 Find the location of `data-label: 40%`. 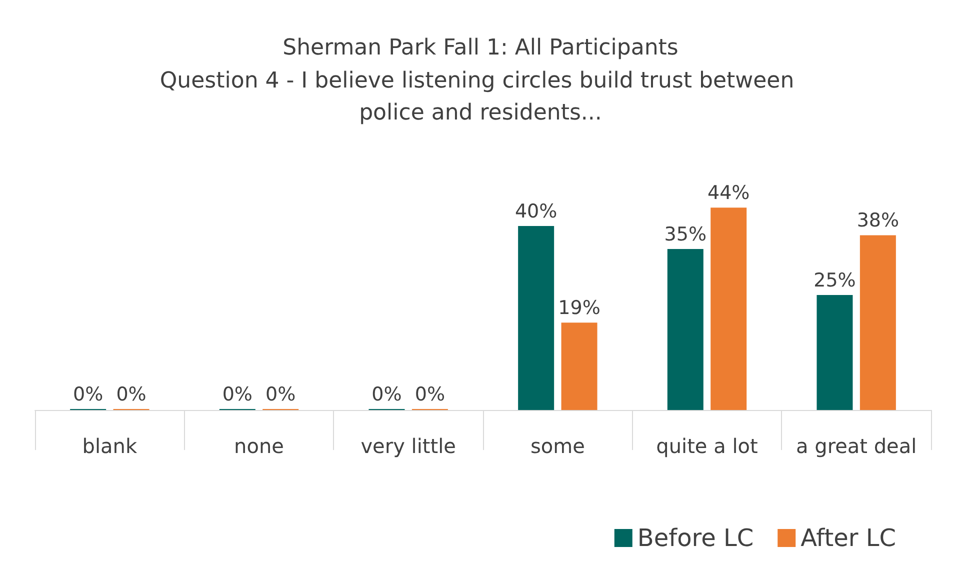

data-label: 40% is located at coordinates (536, 211).